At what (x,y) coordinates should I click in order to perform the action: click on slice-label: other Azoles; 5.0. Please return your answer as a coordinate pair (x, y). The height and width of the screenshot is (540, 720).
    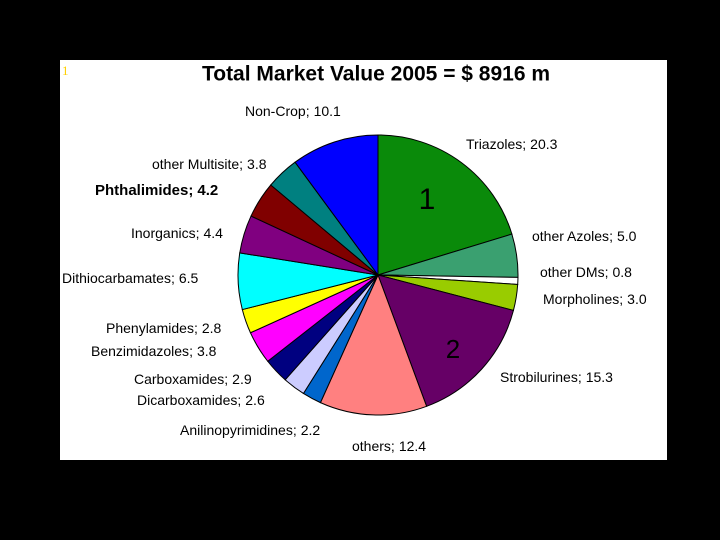
    Looking at the image, I should click on (584, 236).